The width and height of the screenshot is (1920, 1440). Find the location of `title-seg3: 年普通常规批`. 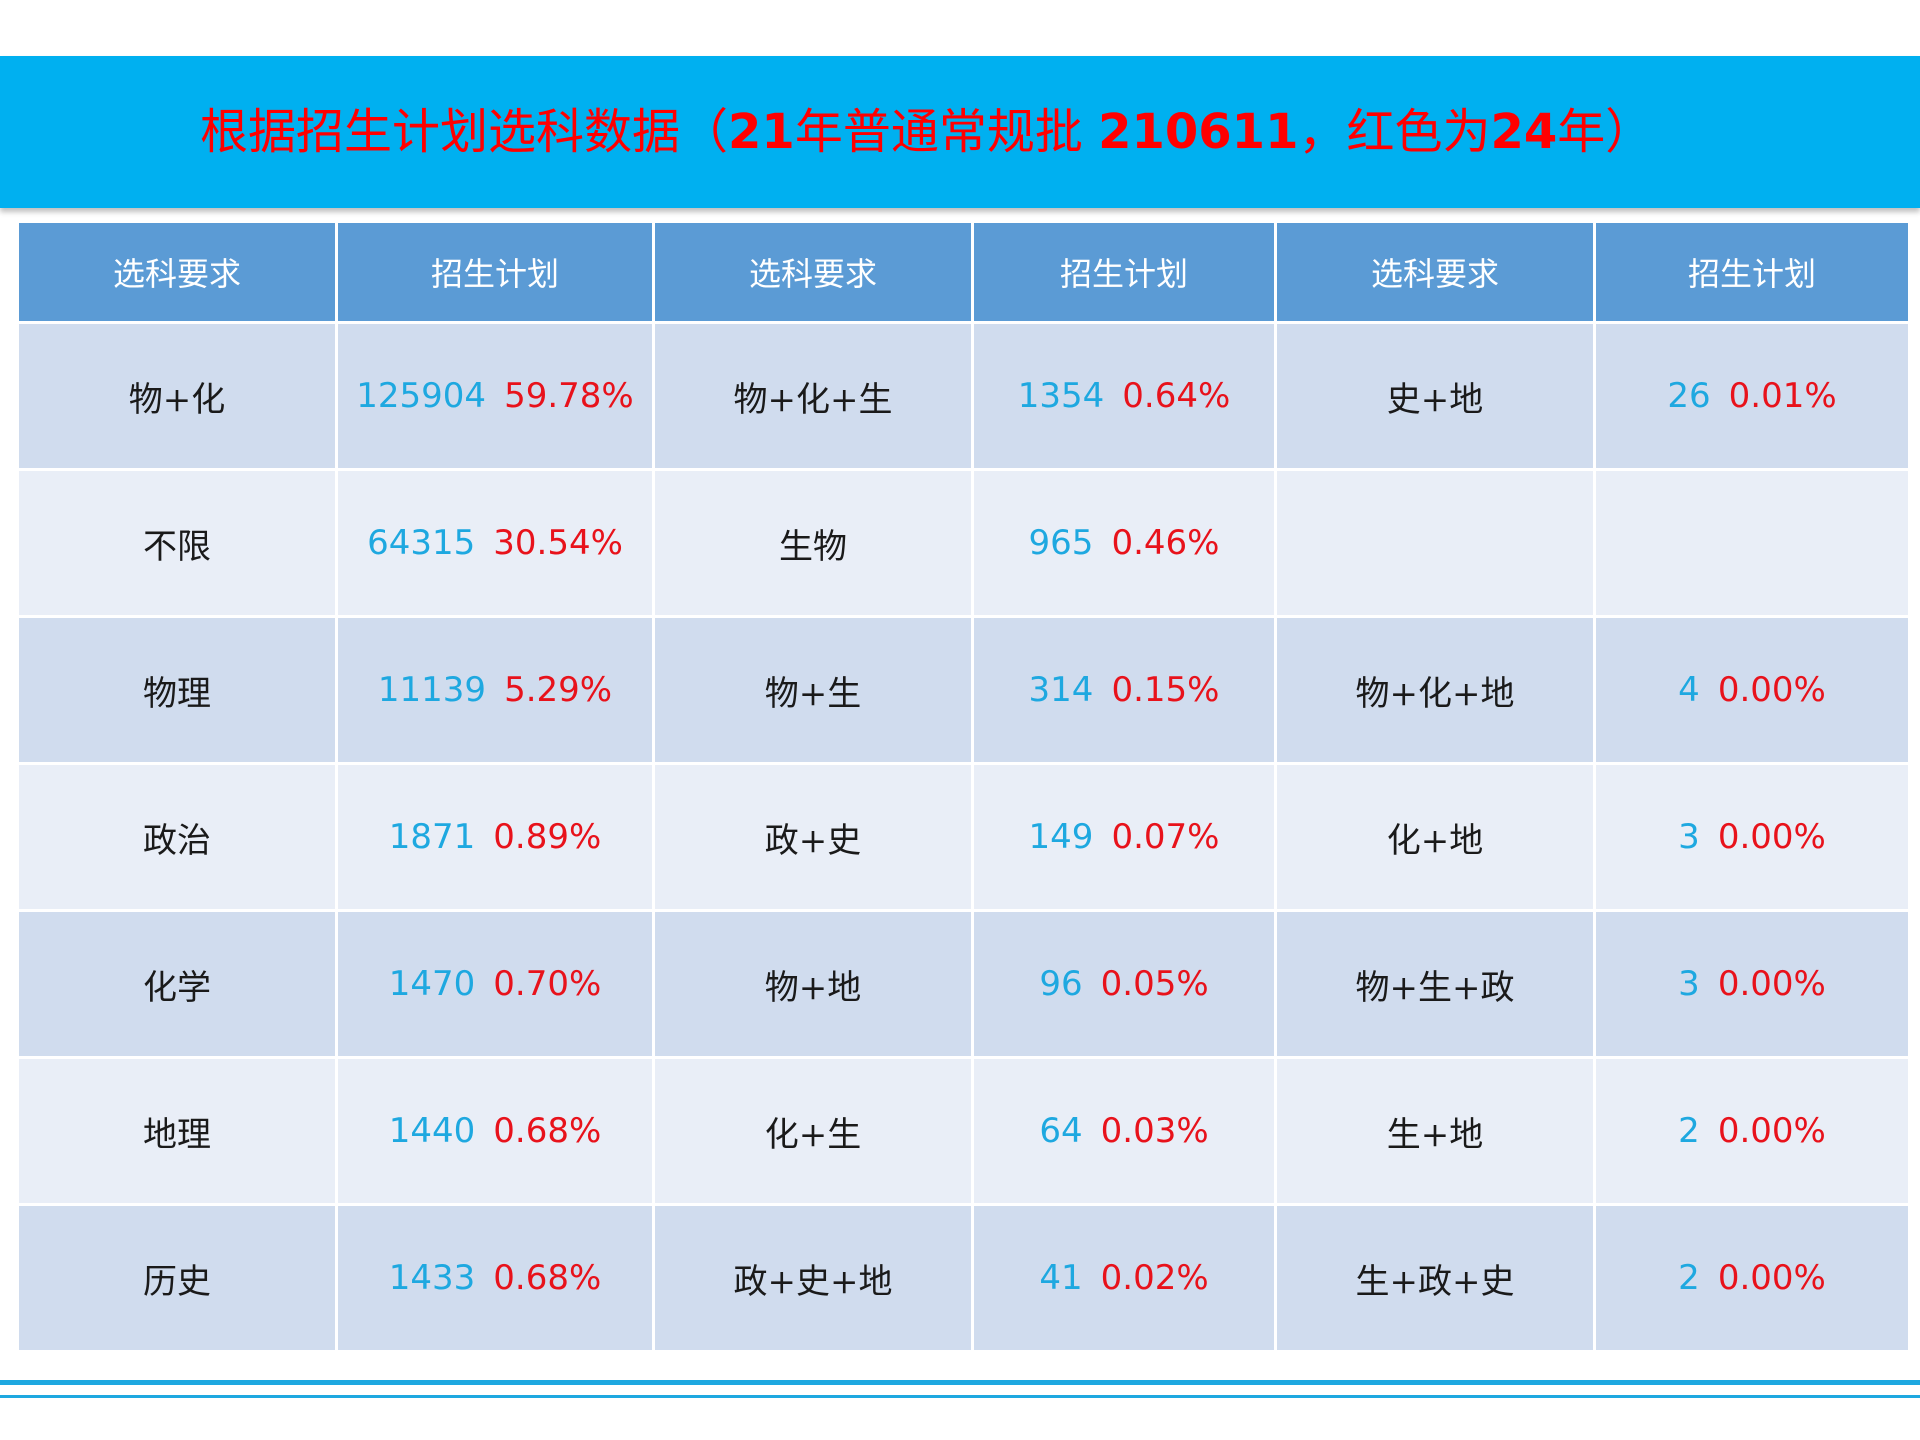

title-seg3: 年普通常规批 is located at coordinates (946, 132).